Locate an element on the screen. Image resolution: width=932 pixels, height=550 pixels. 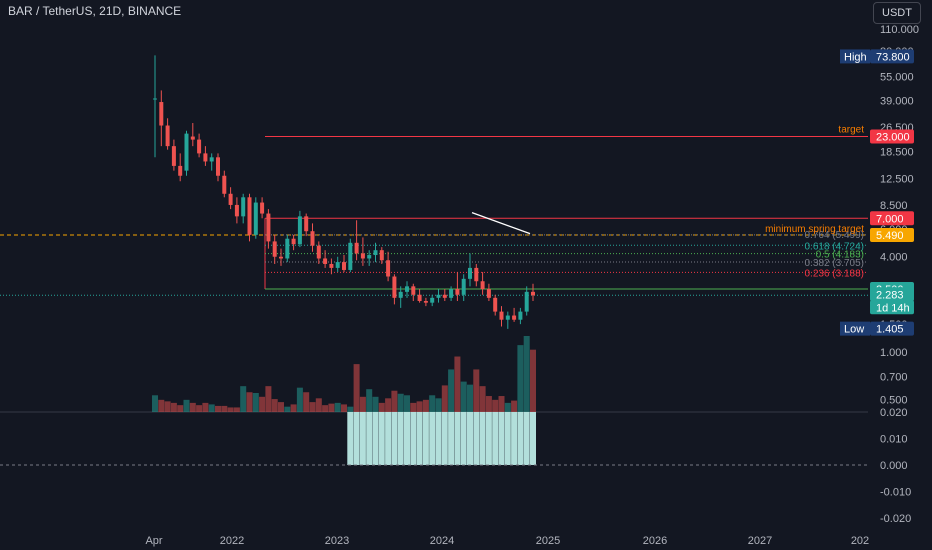
fib-level-label: 0.236 (3.188) is located at coordinates (835, 273).